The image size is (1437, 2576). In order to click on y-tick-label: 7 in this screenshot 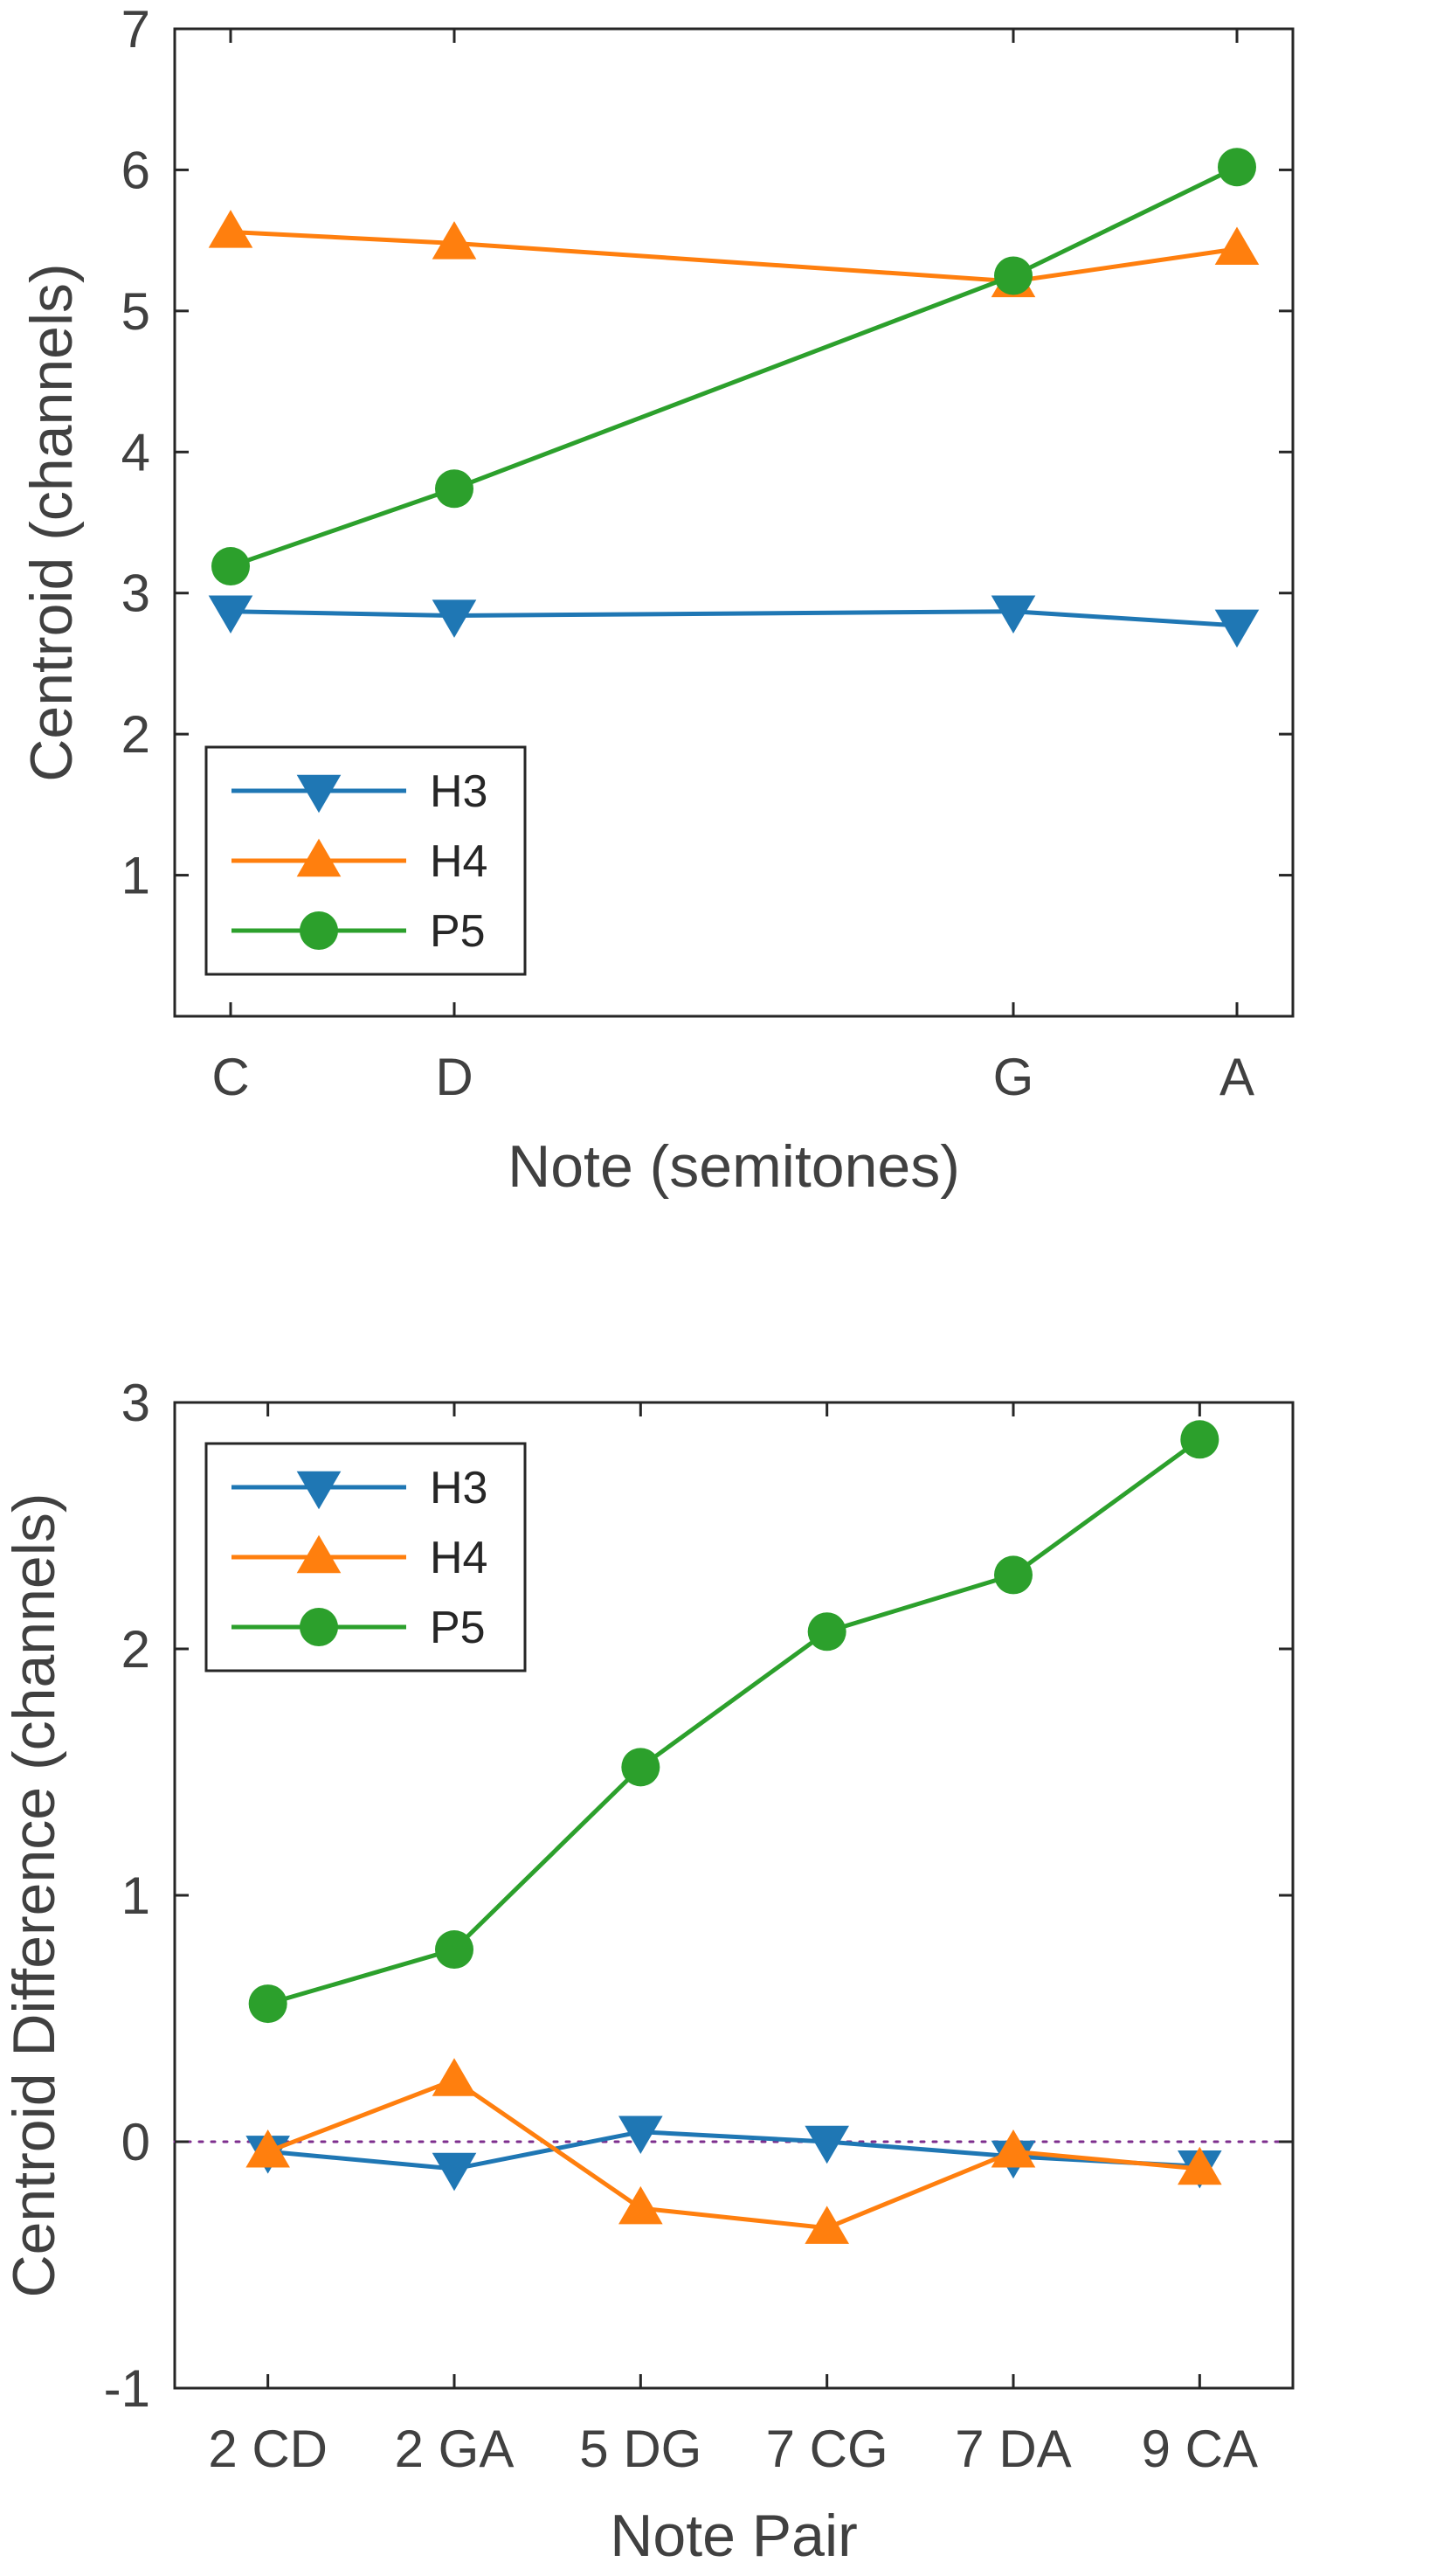, I will do `click(135, 29)`.